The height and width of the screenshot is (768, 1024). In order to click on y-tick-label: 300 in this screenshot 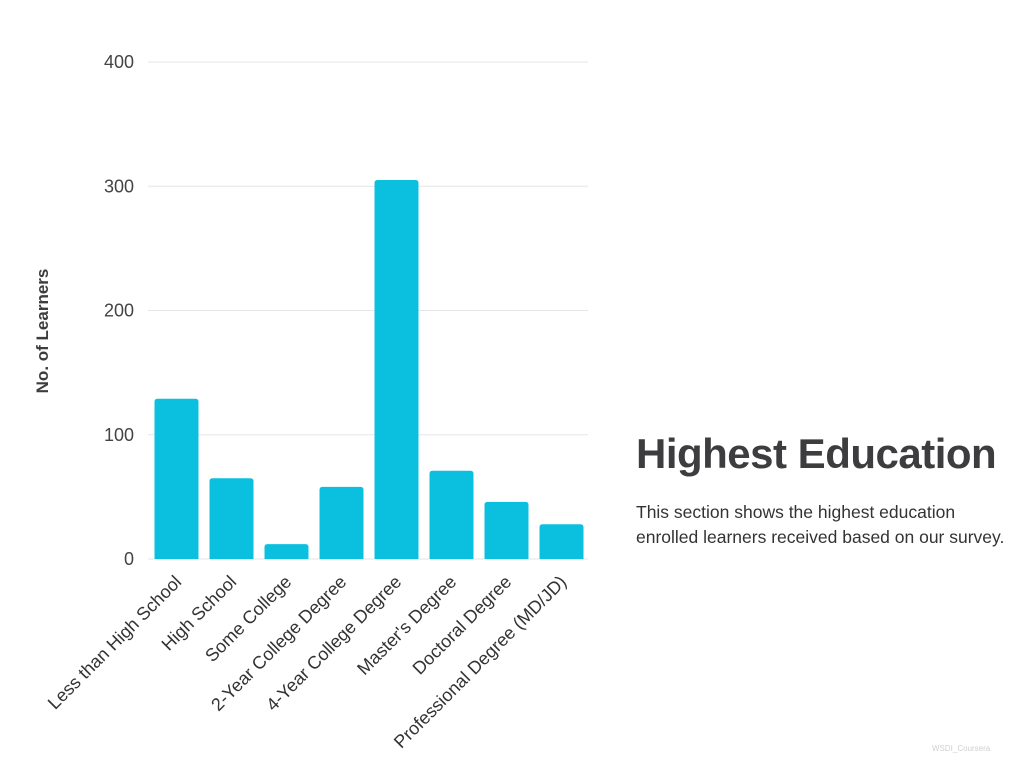, I will do `click(119, 186)`.